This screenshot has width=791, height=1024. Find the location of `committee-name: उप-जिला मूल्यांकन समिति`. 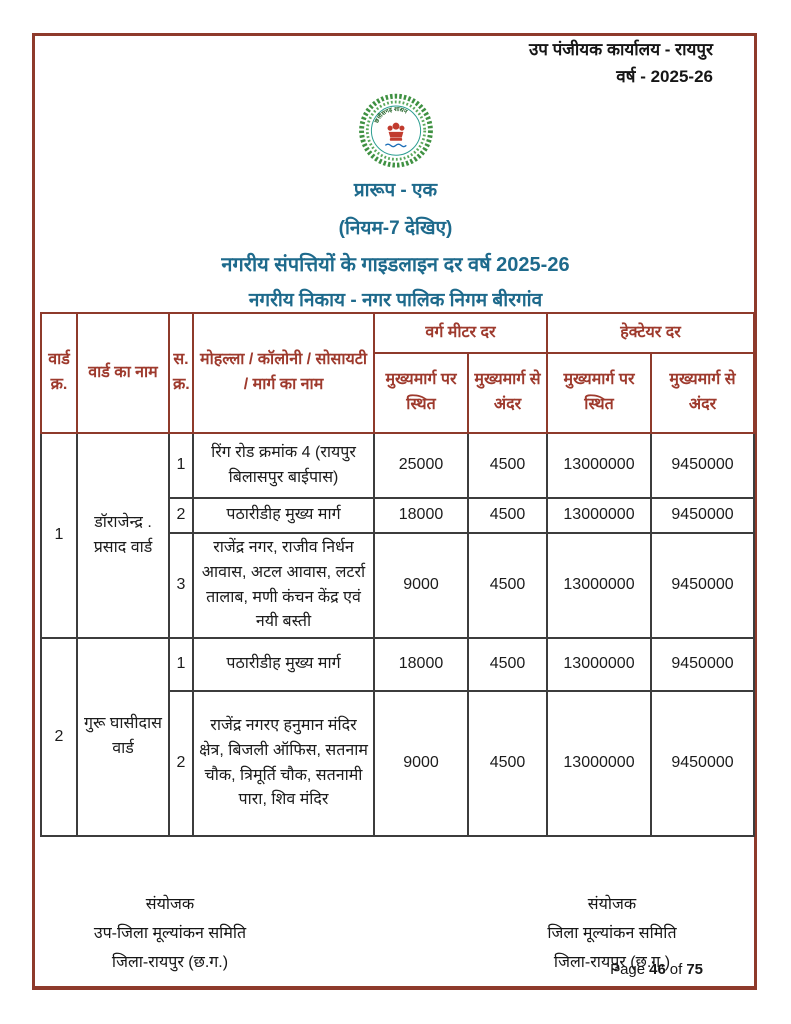

committee-name: उप-जिला मूल्यांकन समिति is located at coordinates (170, 933).